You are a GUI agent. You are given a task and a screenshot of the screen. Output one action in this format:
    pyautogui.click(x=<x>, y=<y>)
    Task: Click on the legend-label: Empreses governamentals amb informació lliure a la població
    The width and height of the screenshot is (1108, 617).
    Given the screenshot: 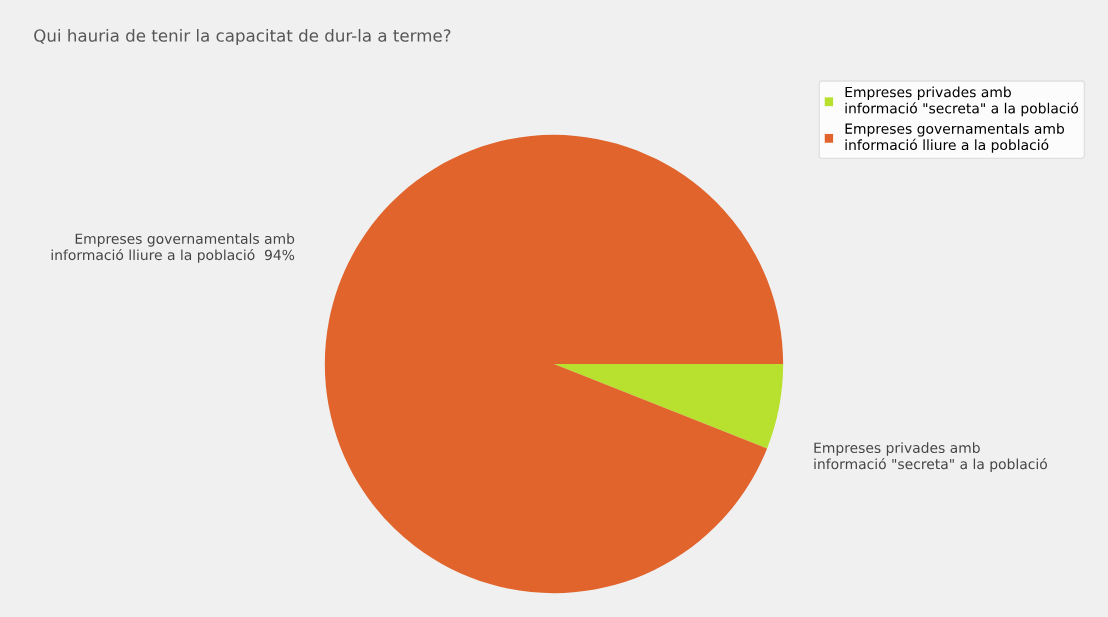 What is the action you would take?
    pyautogui.click(x=954, y=138)
    